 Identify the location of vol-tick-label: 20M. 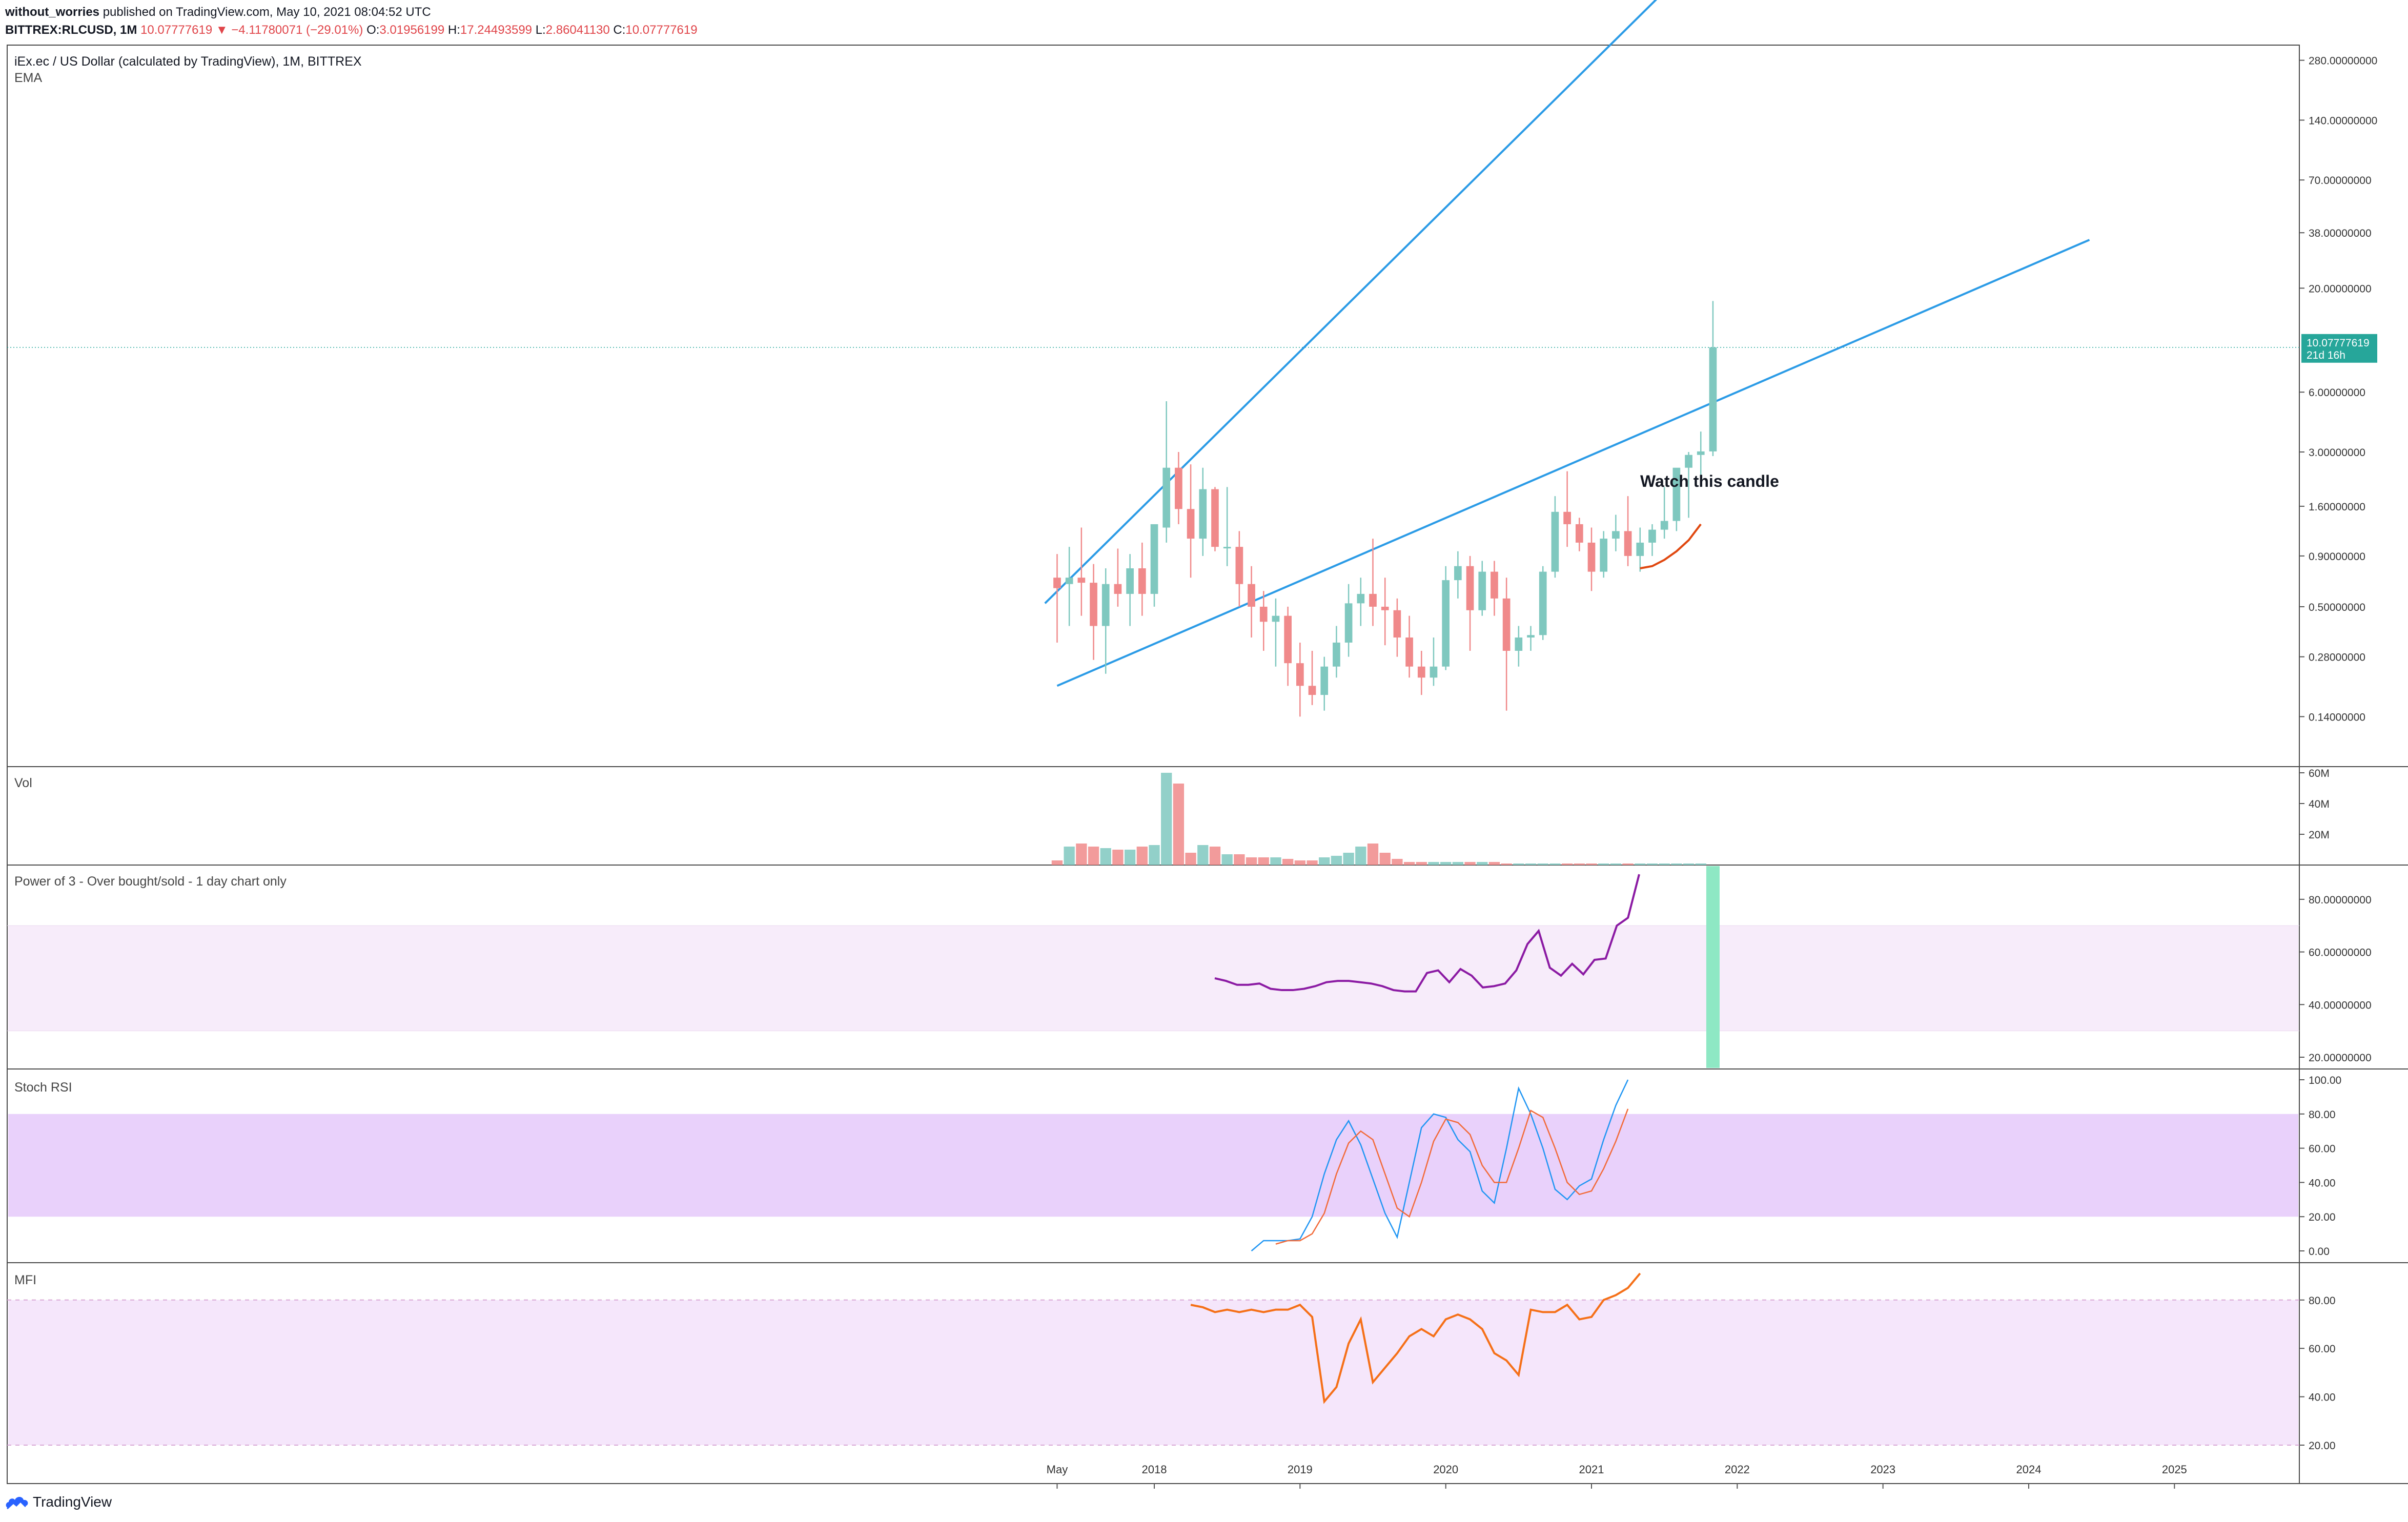
(2319, 835).